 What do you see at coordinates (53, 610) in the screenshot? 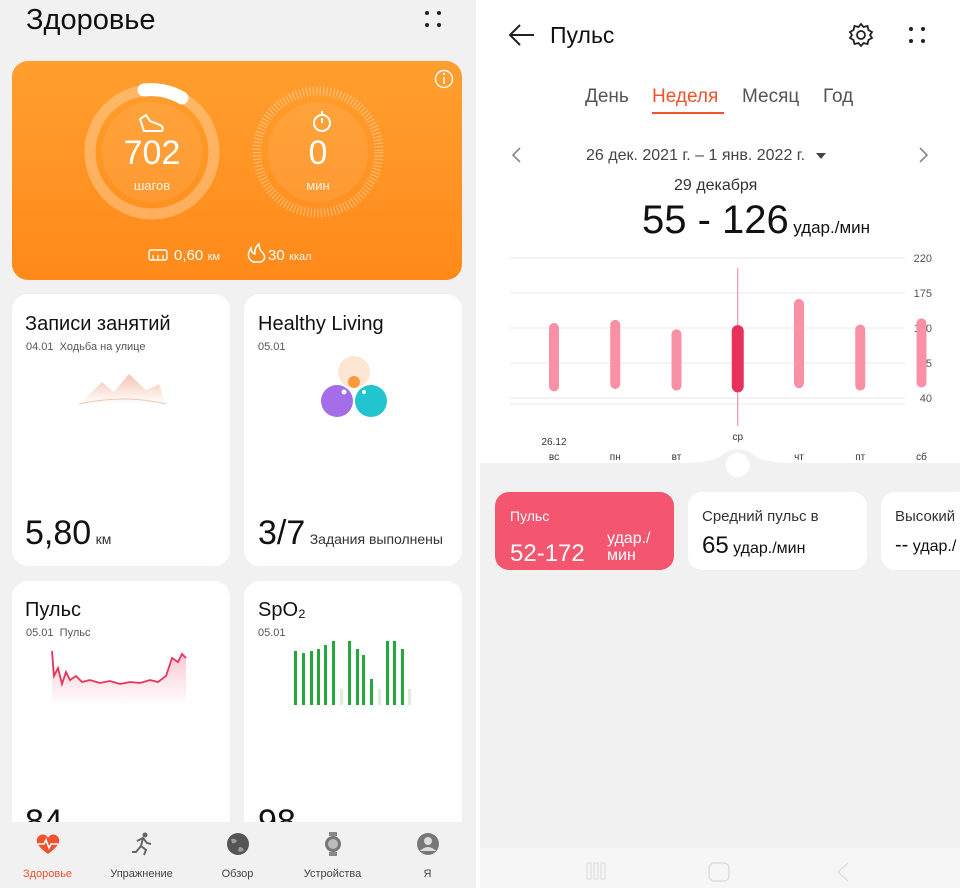
I see `pulse-card-title: Пульс` at bounding box center [53, 610].